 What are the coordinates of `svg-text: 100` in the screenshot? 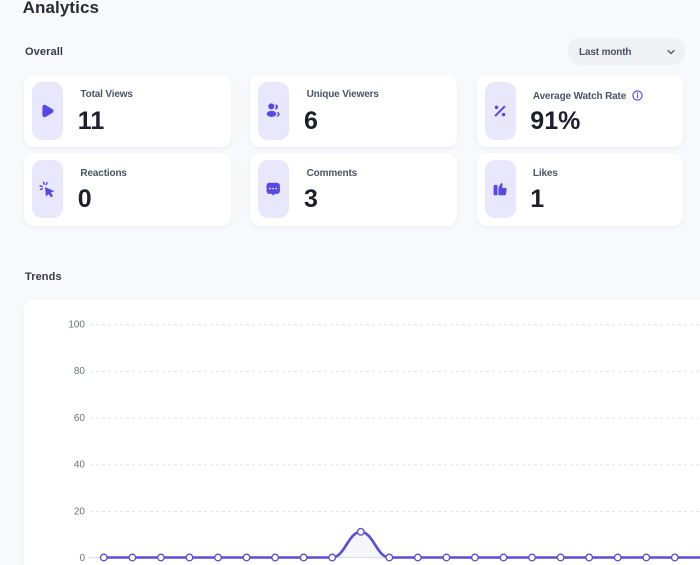 It's located at (76, 325).